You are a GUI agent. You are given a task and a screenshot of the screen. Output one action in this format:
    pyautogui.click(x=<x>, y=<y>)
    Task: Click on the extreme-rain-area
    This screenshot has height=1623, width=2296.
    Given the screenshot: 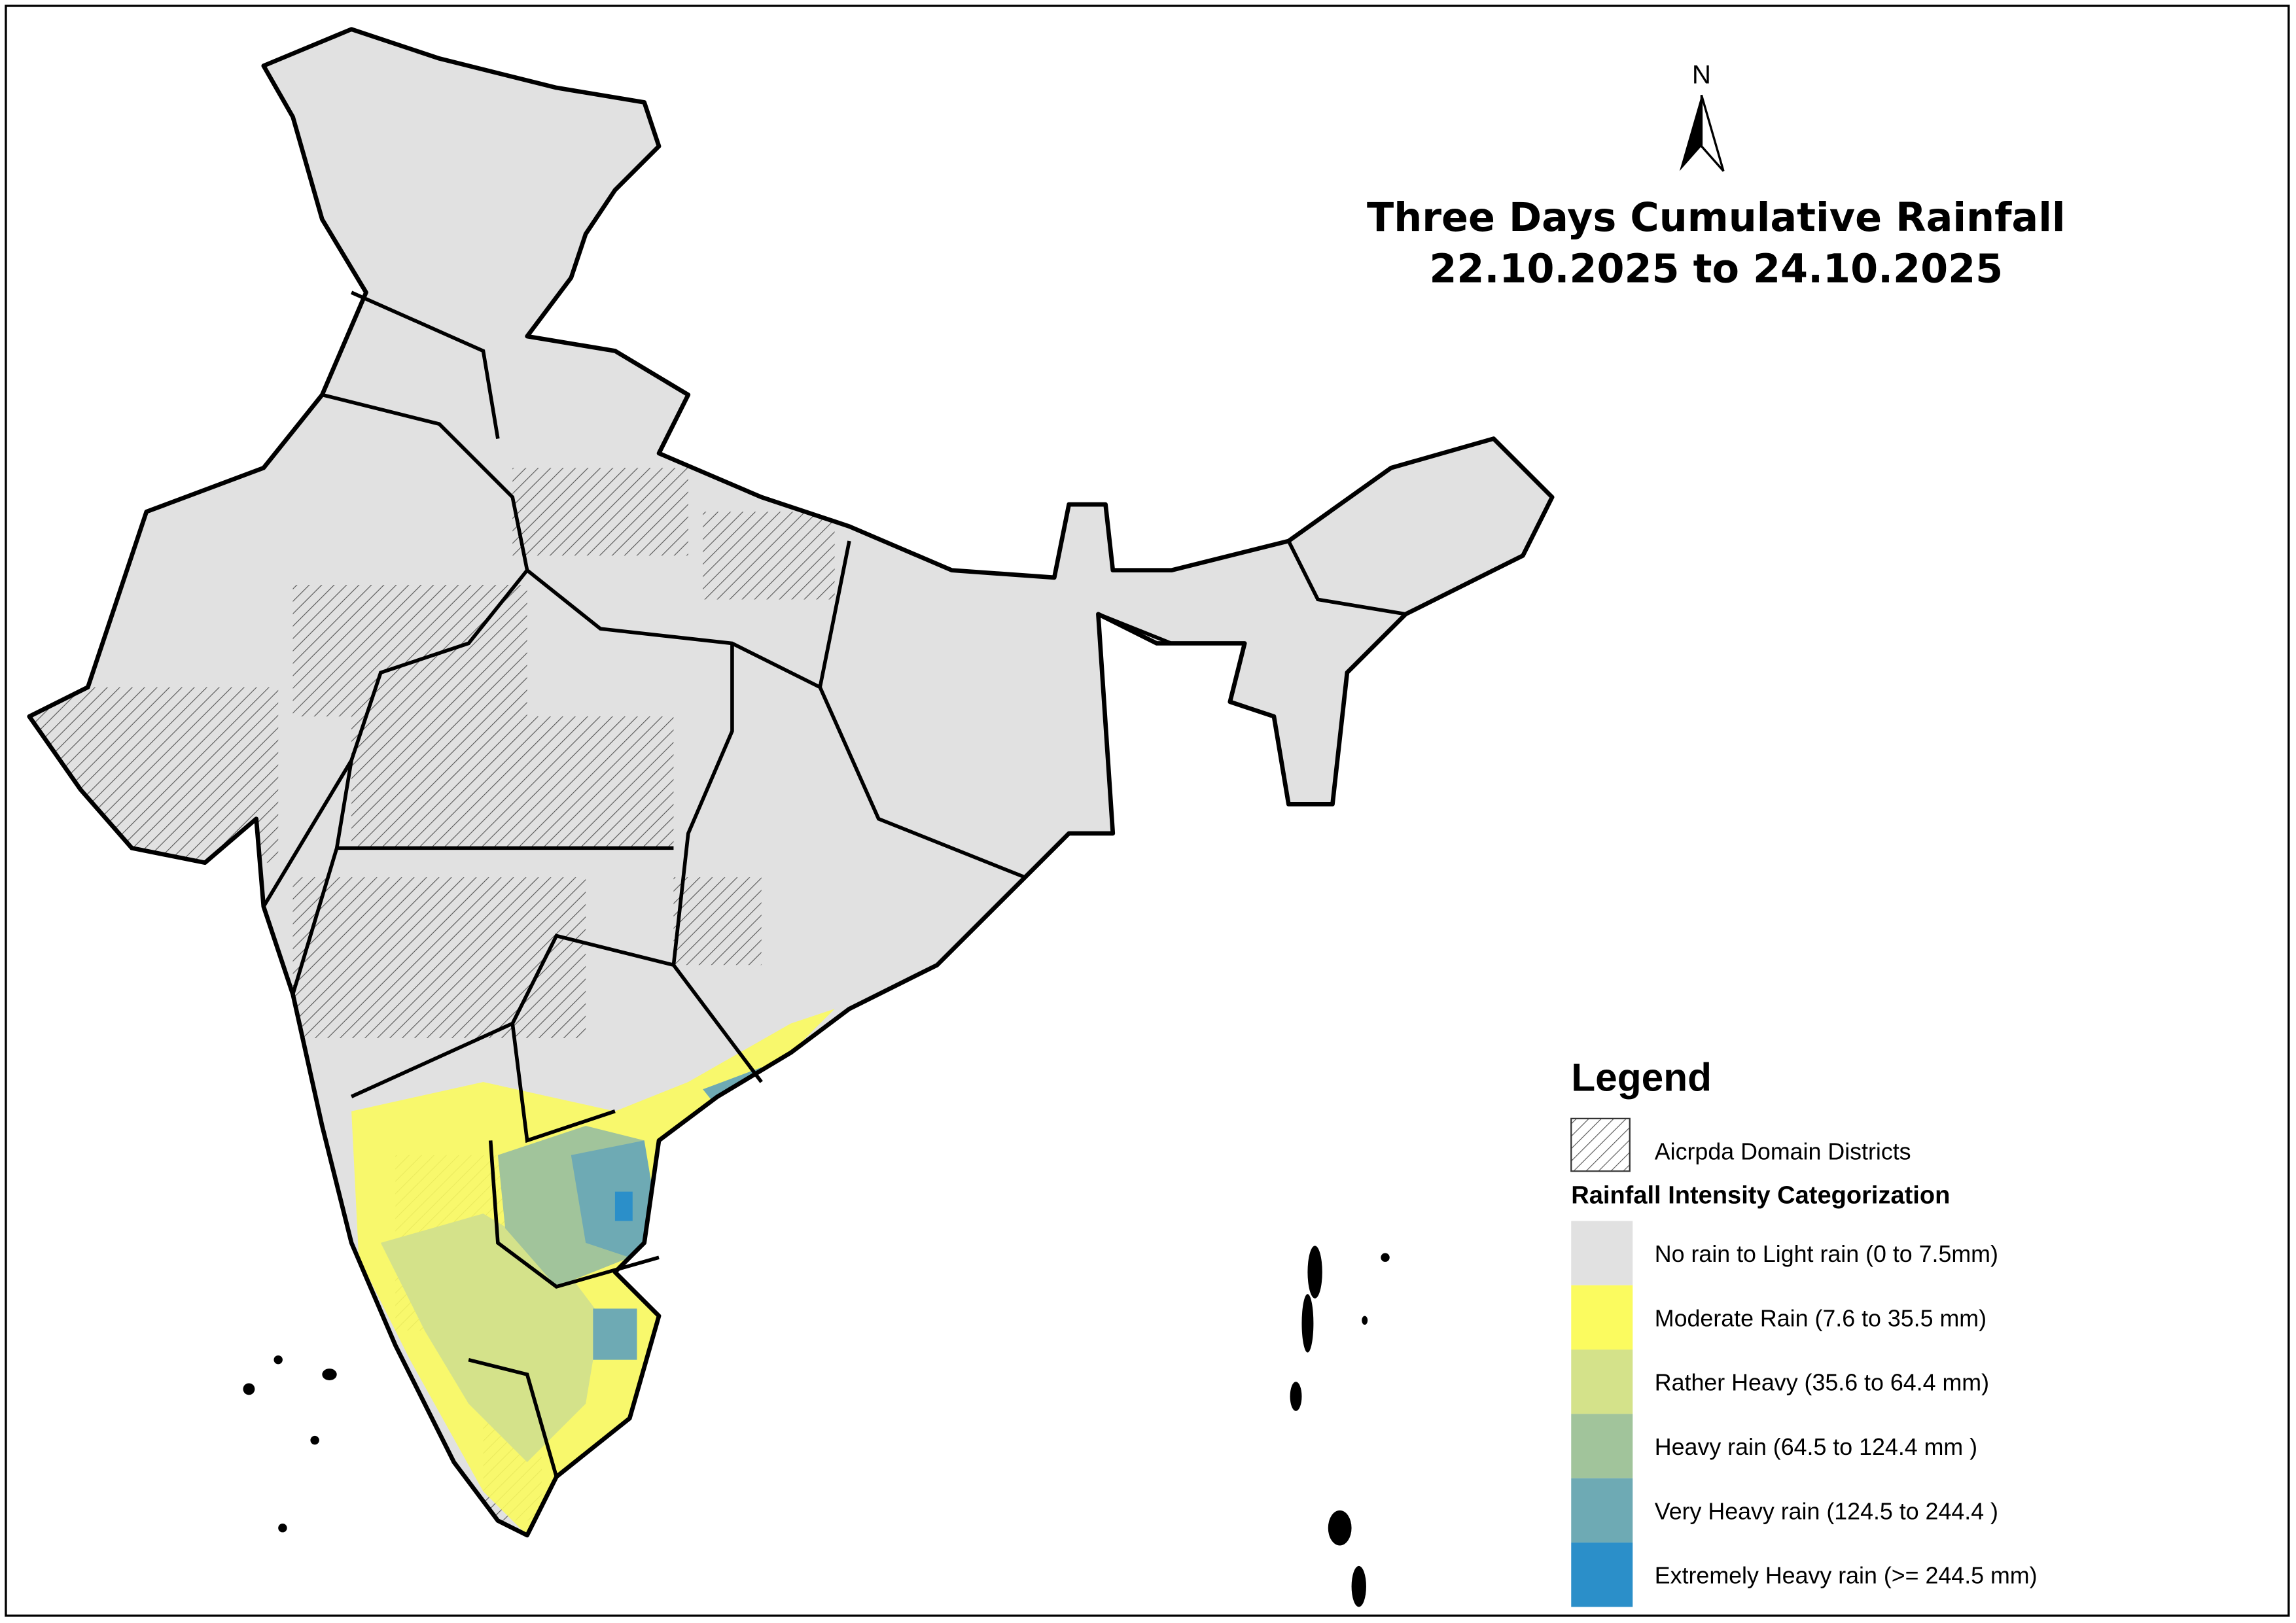 What is the action you would take?
    pyautogui.click(x=623, y=1206)
    